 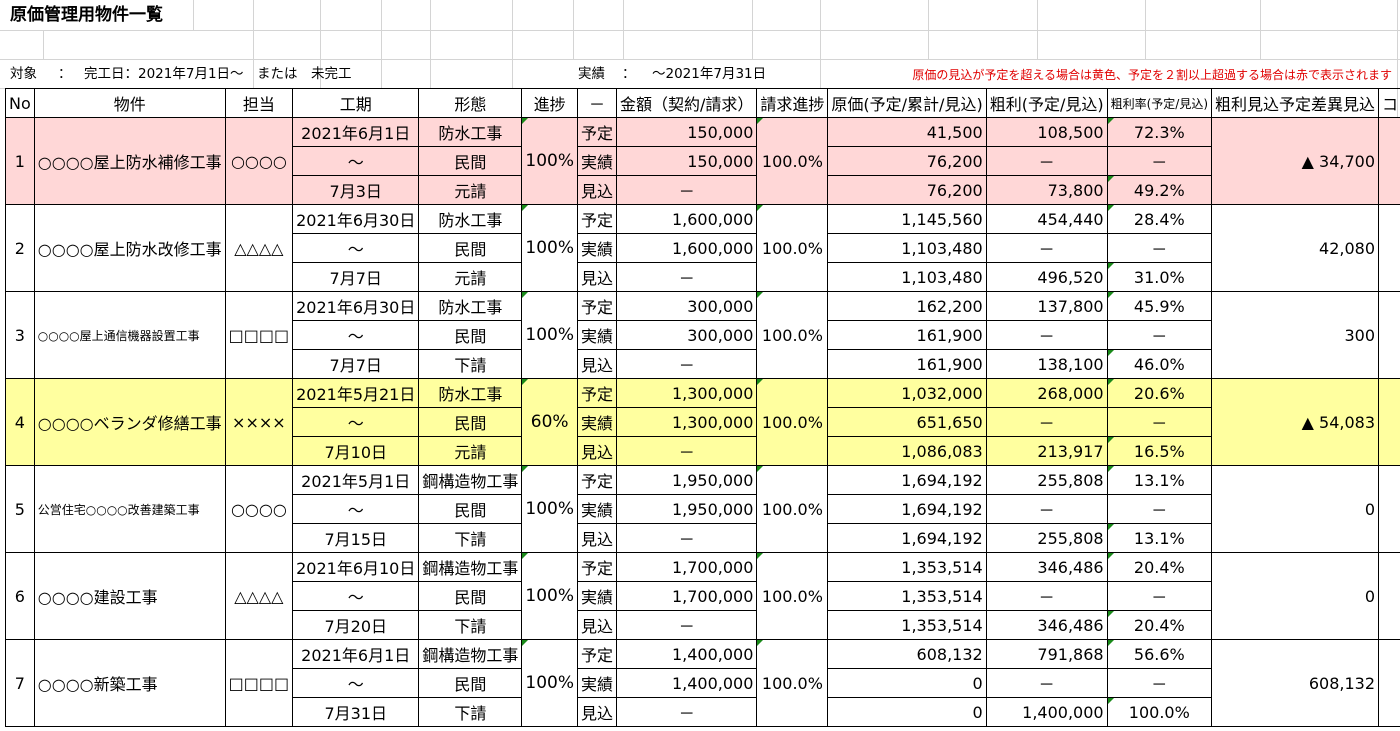 I want to click on header-gross-profit: 粗利(予定/見込), so click(x=1046, y=103).